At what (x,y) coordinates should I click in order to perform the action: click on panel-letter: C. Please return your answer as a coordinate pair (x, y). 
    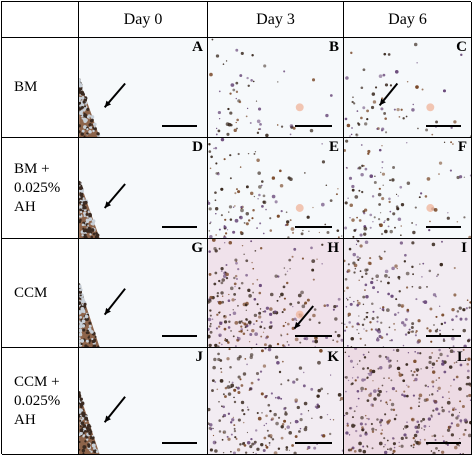
    Looking at the image, I should click on (461, 47).